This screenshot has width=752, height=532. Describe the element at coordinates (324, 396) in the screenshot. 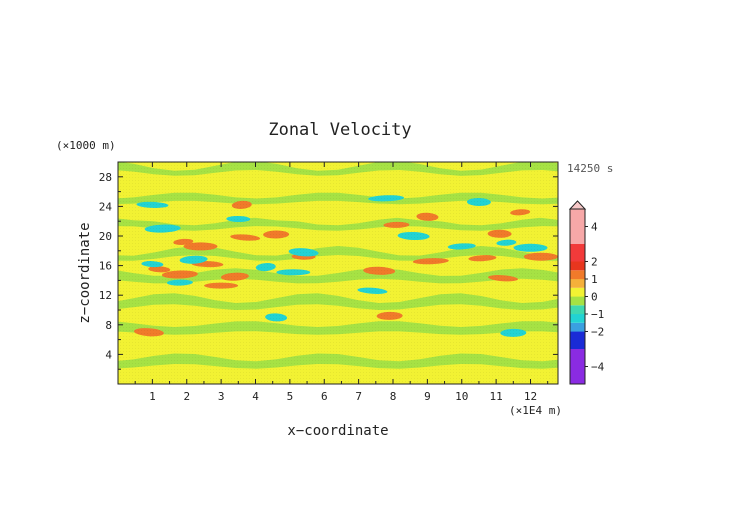

I see `x-tick-label: 6` at that location.